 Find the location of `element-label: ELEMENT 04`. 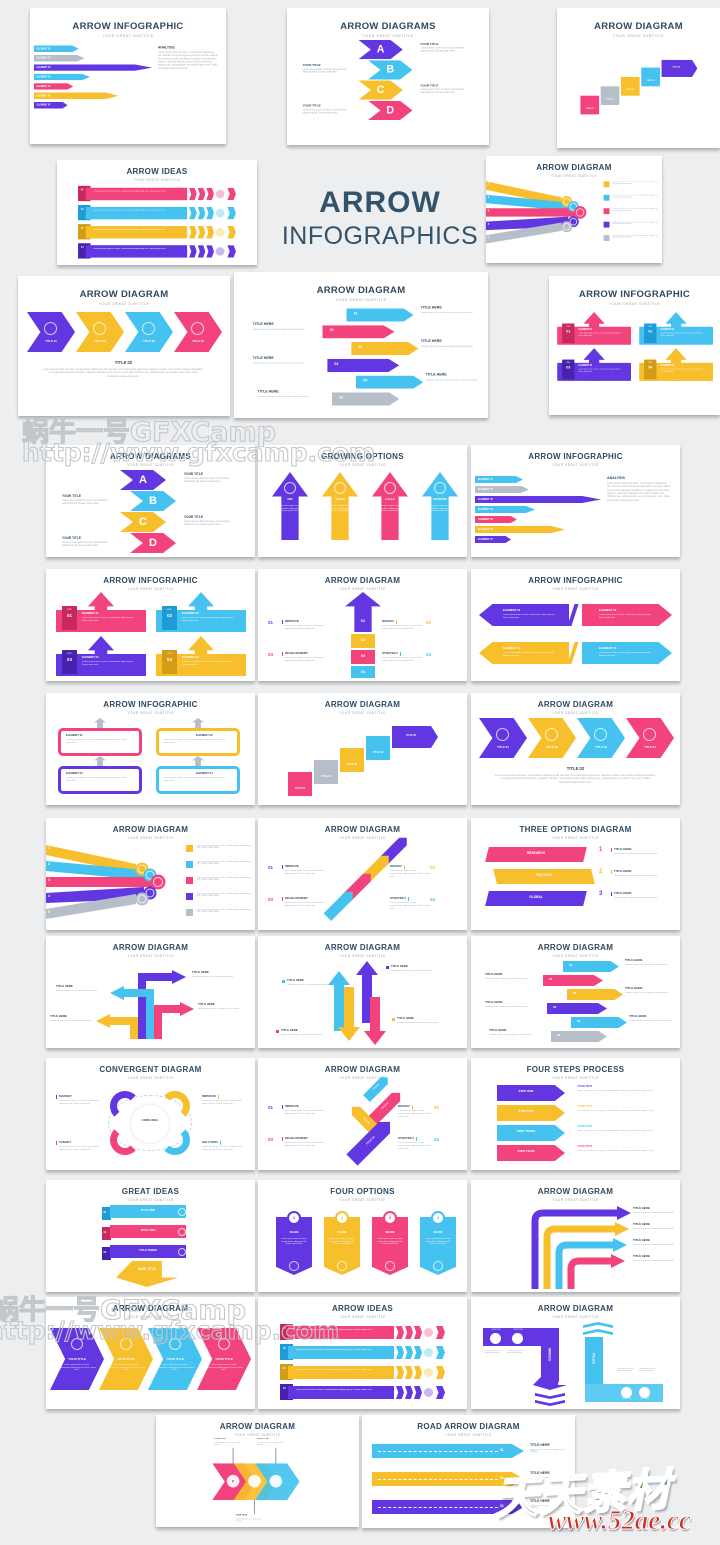

element-label: ELEMENT 04 is located at coordinates (485, 509).